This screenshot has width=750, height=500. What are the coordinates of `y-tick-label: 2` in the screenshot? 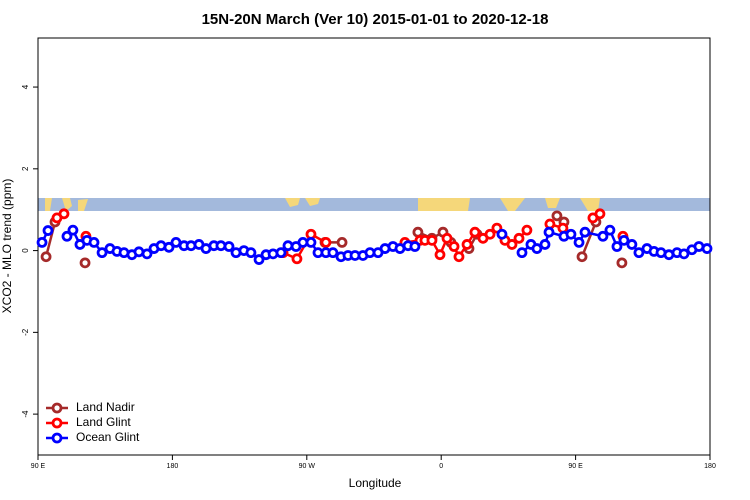 It's located at (25, 168).